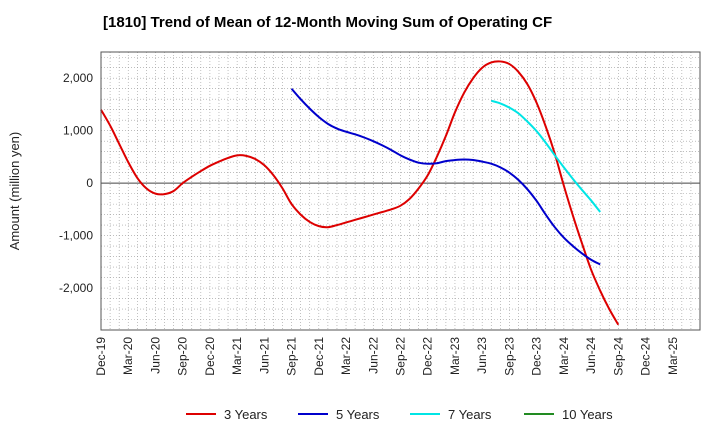  Describe the element at coordinates (246, 414) in the screenshot. I see `legend-label: 3 Years` at that location.